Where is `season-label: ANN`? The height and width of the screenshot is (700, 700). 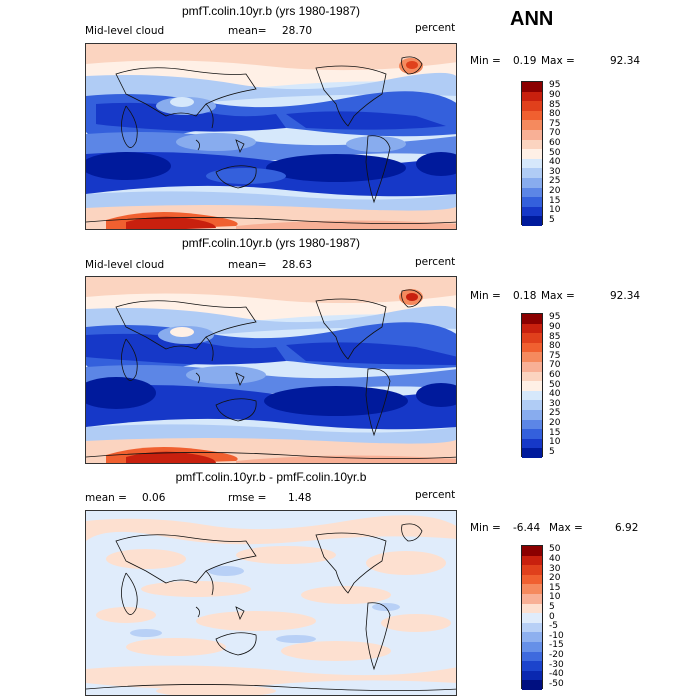 season-label: ANN is located at coordinates (532, 19).